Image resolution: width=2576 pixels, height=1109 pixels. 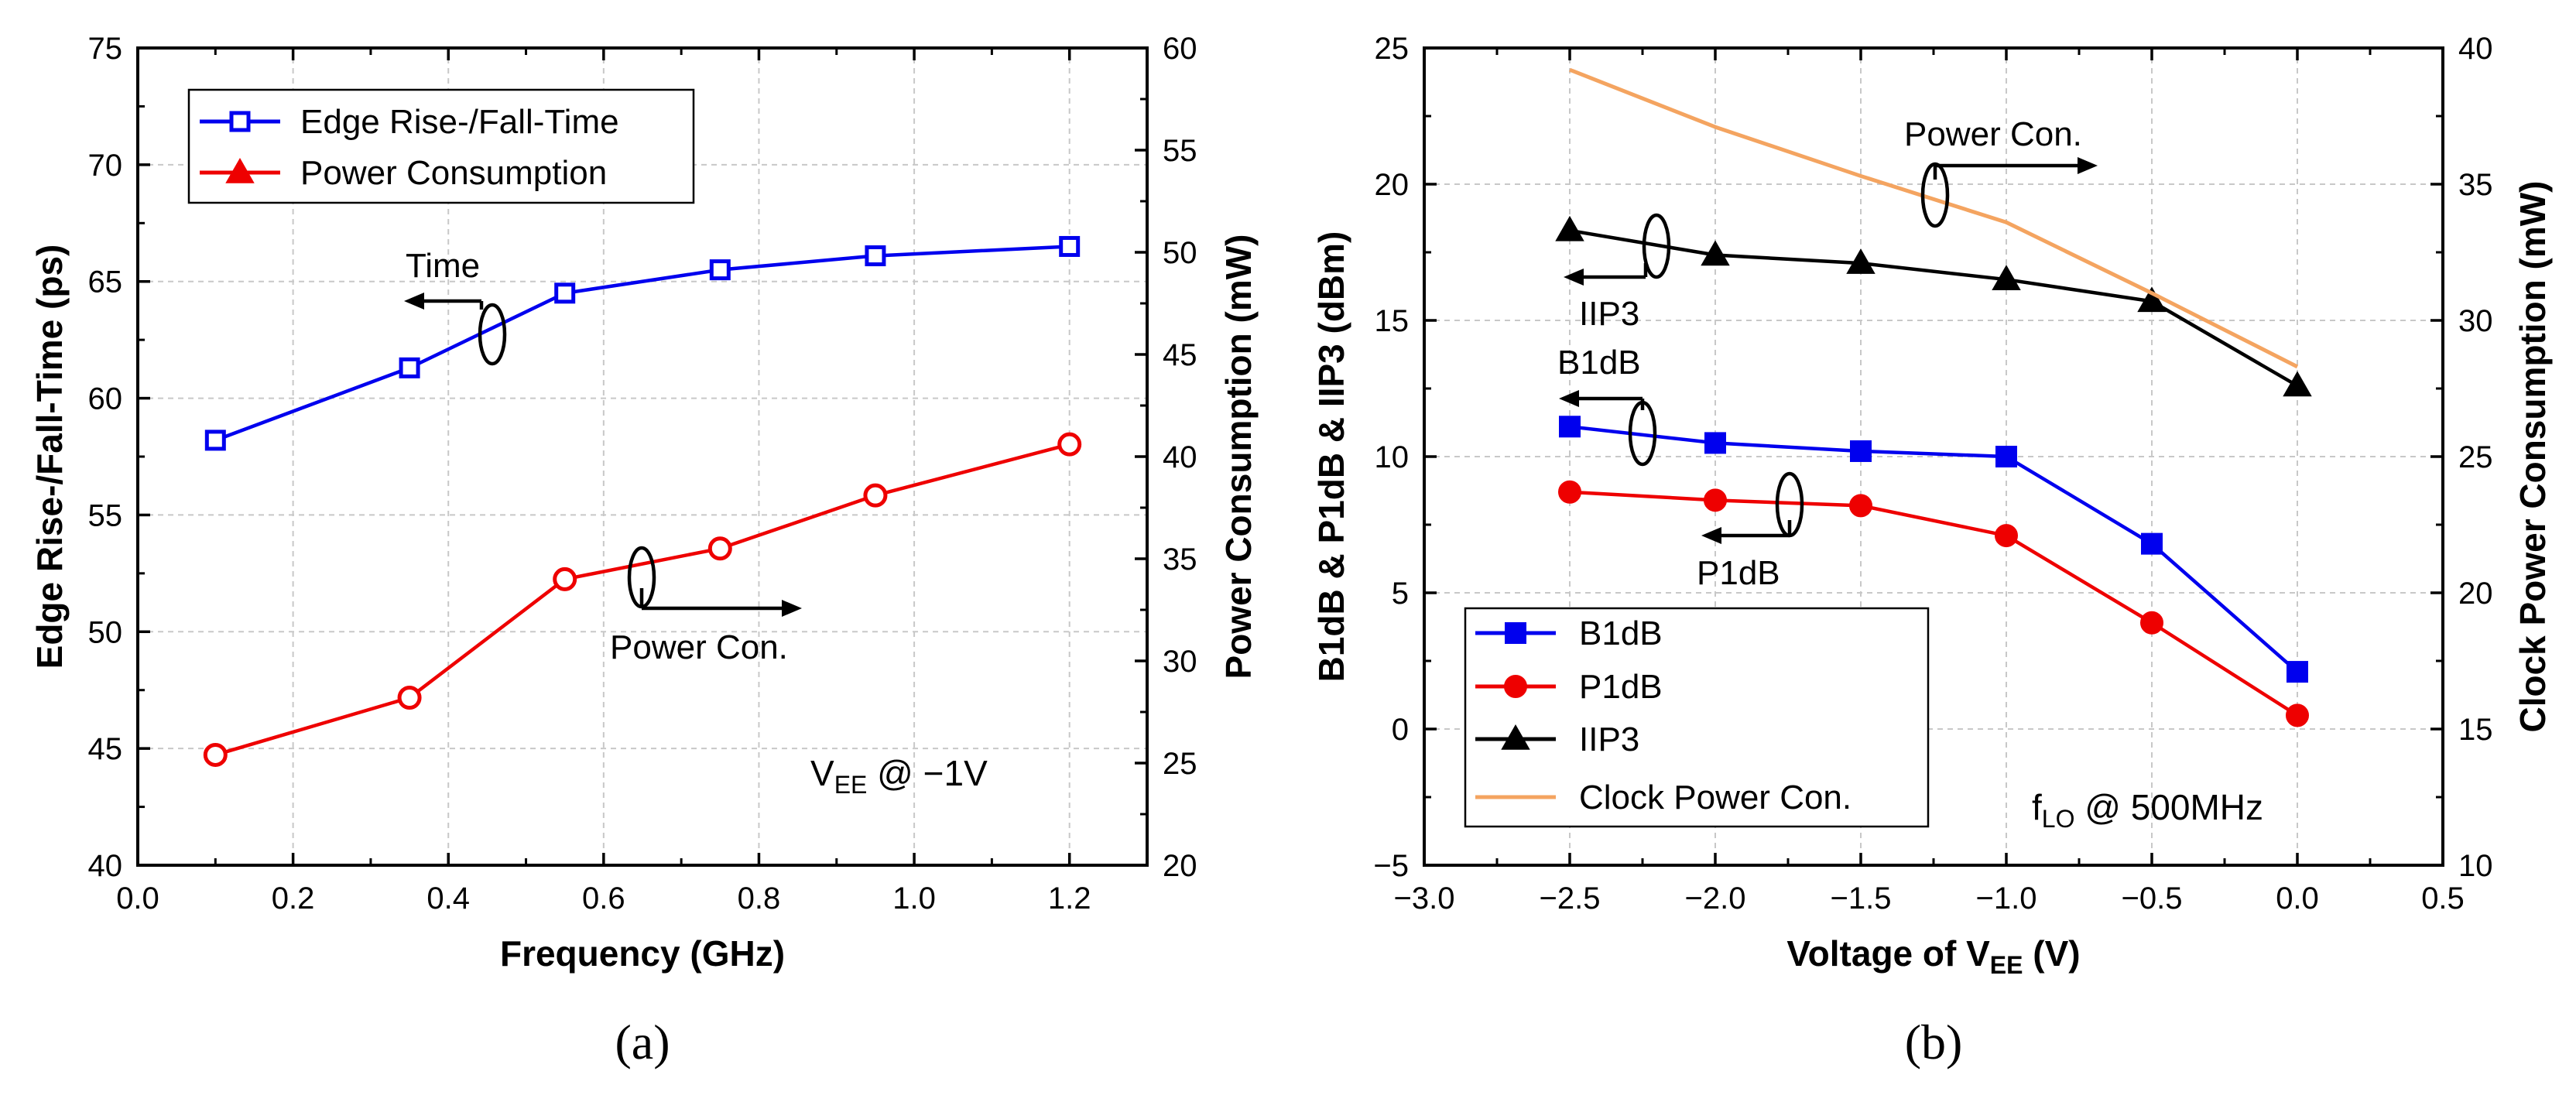 I want to click on x-tick-label: 0.6, so click(x=603, y=898).